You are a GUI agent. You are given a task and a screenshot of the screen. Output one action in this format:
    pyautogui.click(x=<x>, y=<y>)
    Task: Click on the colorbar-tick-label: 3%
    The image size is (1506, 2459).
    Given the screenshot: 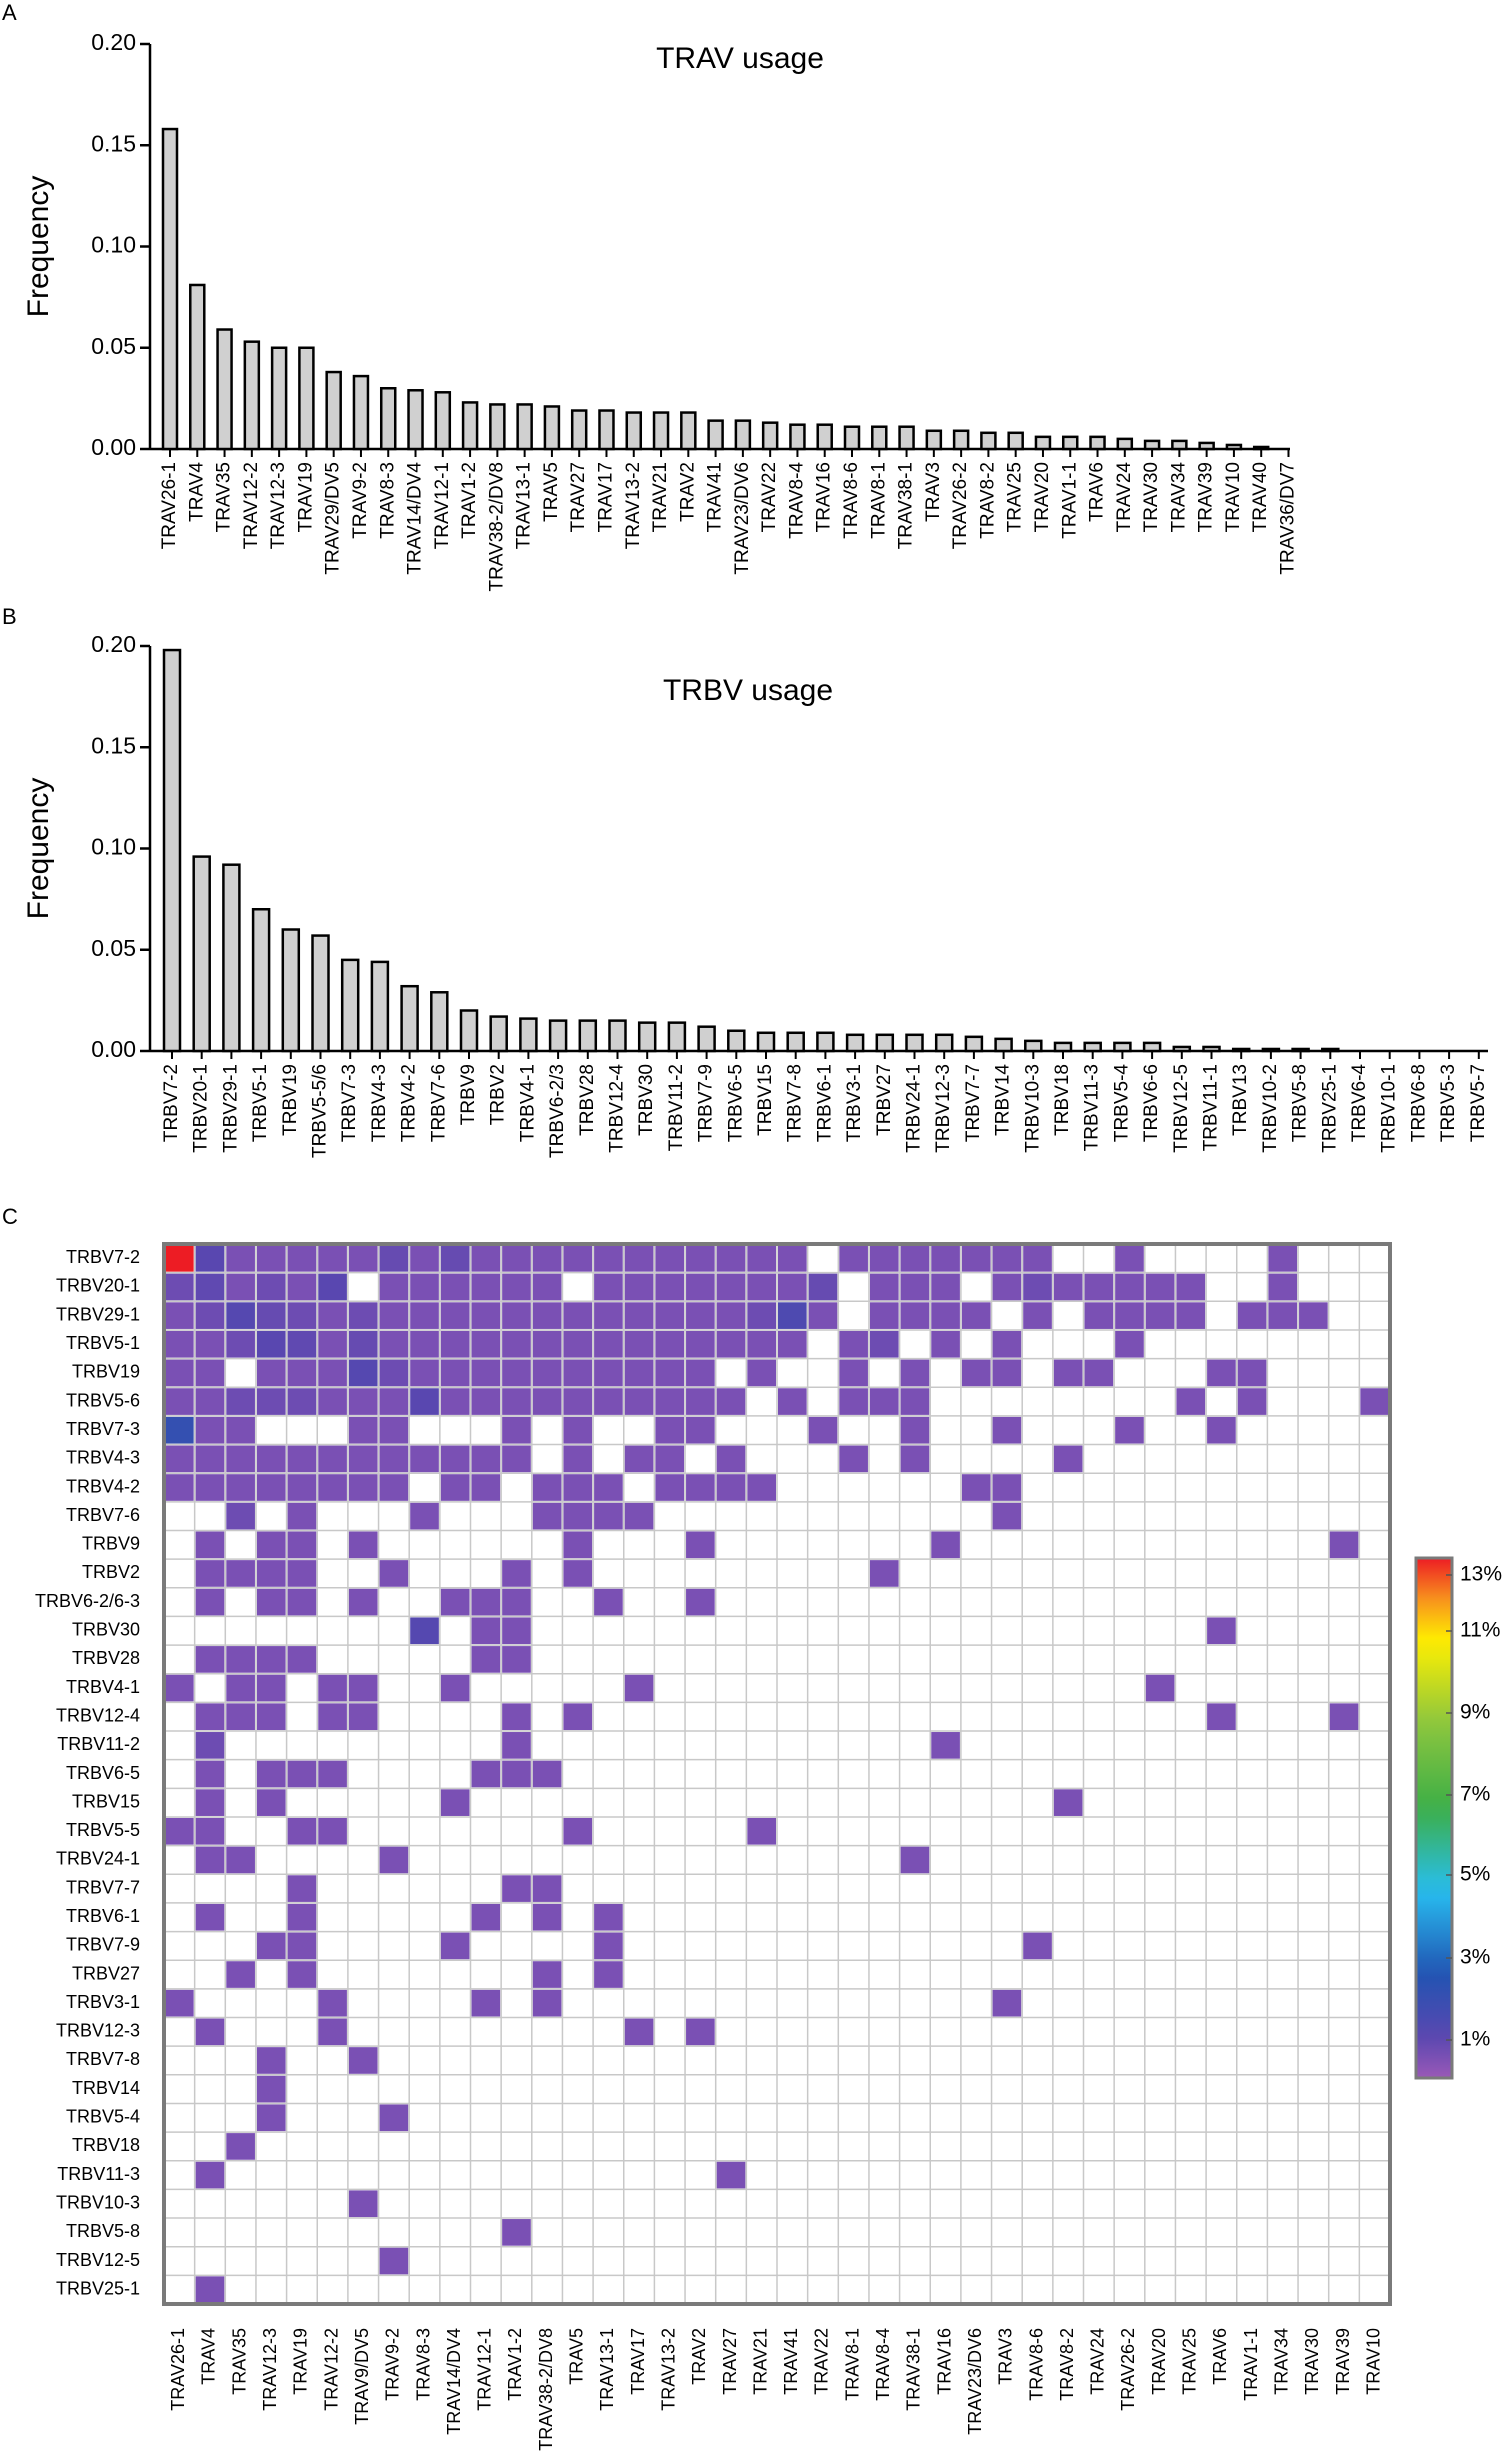 What is the action you would take?
    pyautogui.click(x=1475, y=1957)
    